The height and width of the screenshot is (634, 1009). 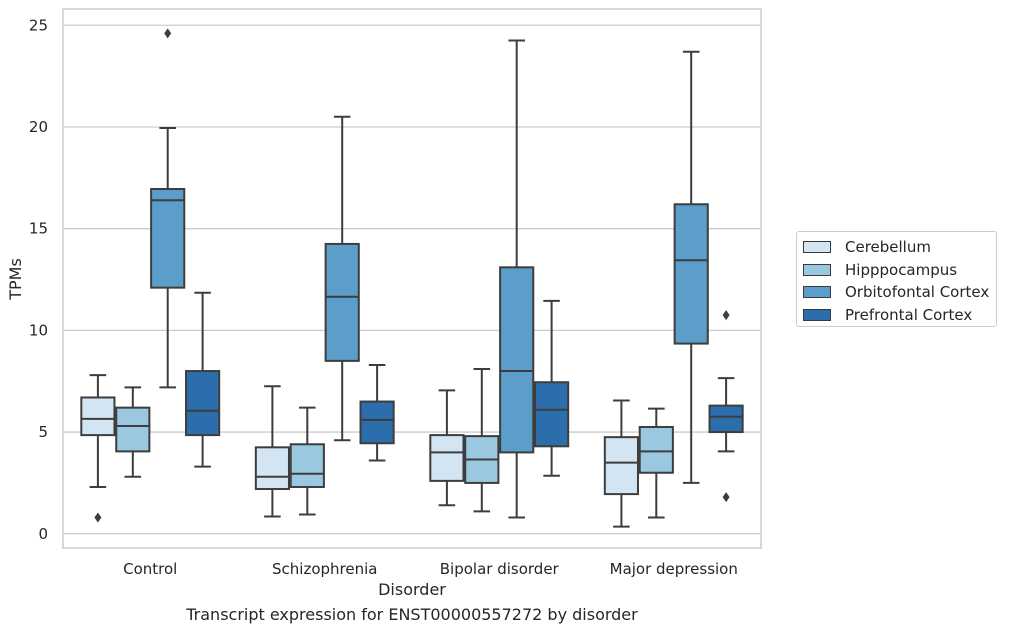 What do you see at coordinates (43, 534) in the screenshot?
I see `y-tick-label: 0` at bounding box center [43, 534].